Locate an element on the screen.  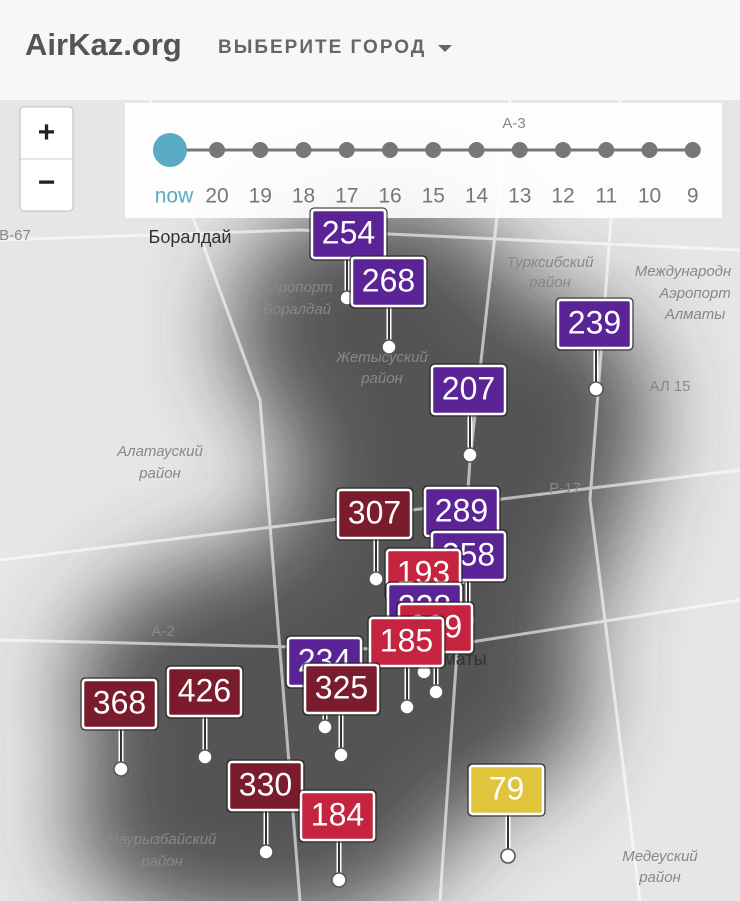
marker-value: 330 is located at coordinates (265, 784).